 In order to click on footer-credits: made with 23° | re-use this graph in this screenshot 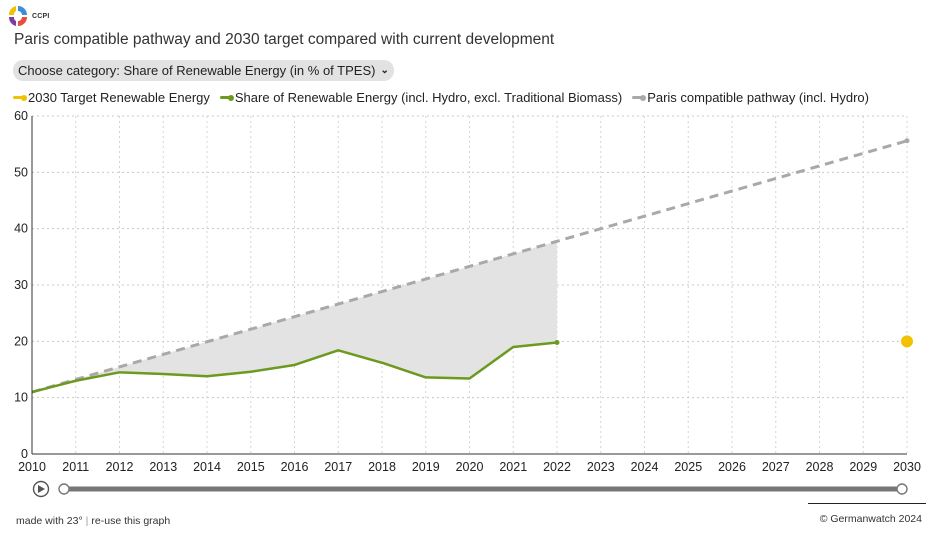, I will do `click(93, 521)`.